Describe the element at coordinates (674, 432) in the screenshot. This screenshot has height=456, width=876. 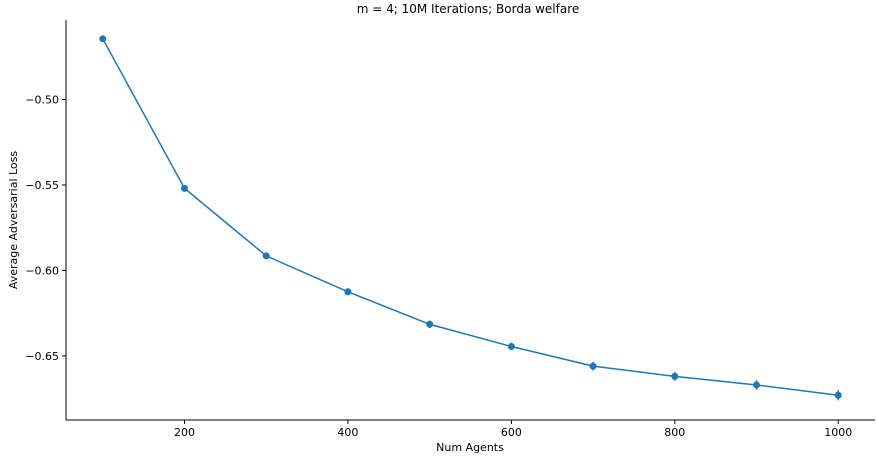
I see `x-tick-label: 800` at that location.